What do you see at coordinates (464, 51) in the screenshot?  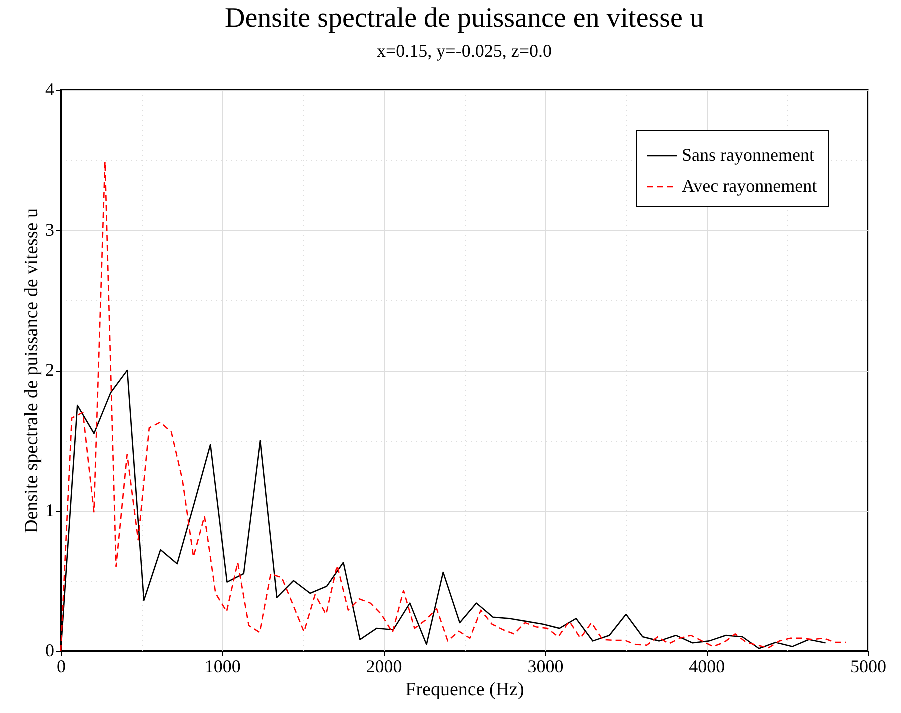 I see `chart-subtitle: x=0.15, y=-0.025, z=0.0` at bounding box center [464, 51].